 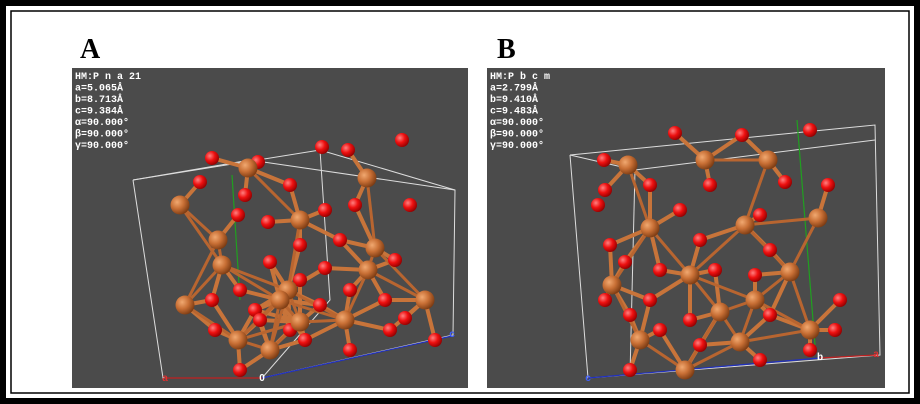 What do you see at coordinates (514, 99) in the screenshot?
I see `cell-info: b=9.410Å` at bounding box center [514, 99].